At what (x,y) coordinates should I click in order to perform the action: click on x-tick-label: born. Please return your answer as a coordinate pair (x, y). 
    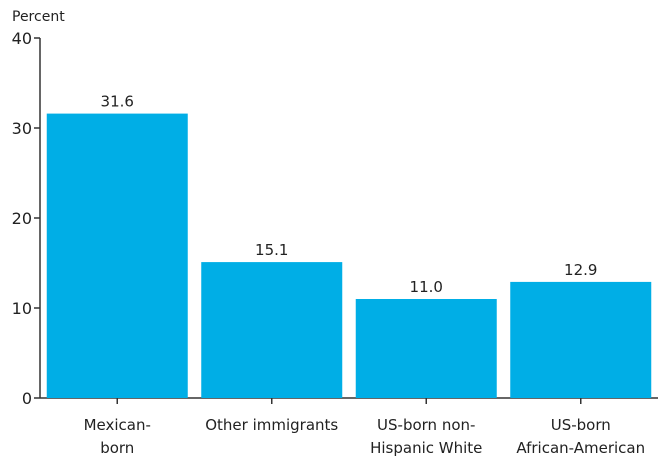
    Looking at the image, I should click on (117, 447).